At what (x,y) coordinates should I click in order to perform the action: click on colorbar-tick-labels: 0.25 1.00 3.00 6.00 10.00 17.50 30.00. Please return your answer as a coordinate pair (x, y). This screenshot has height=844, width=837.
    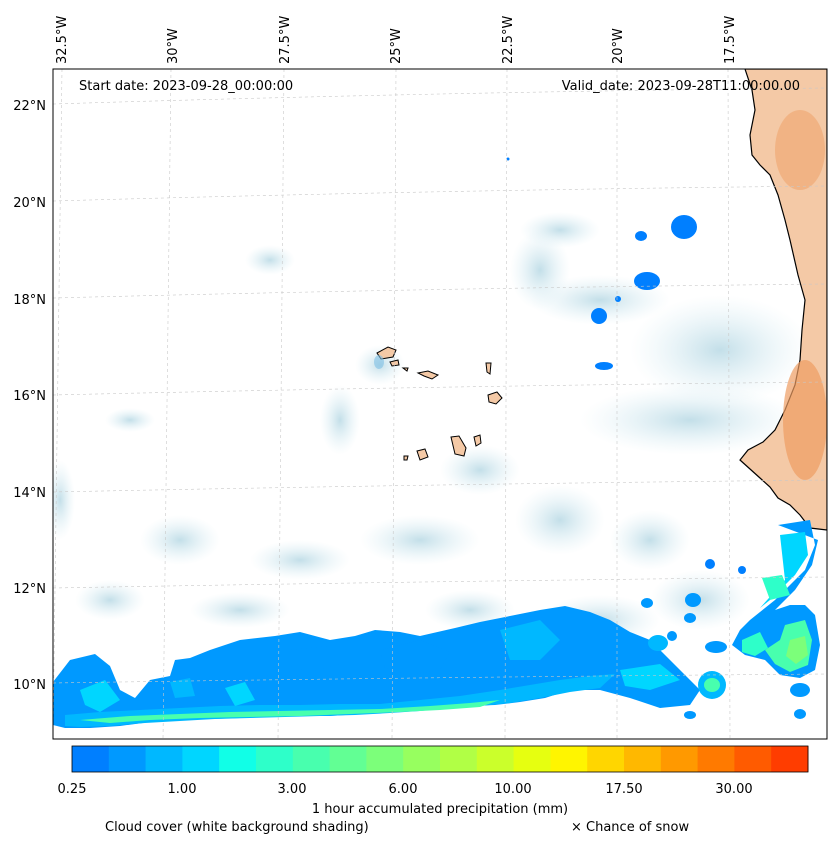
    Looking at the image, I should click on (405, 789).